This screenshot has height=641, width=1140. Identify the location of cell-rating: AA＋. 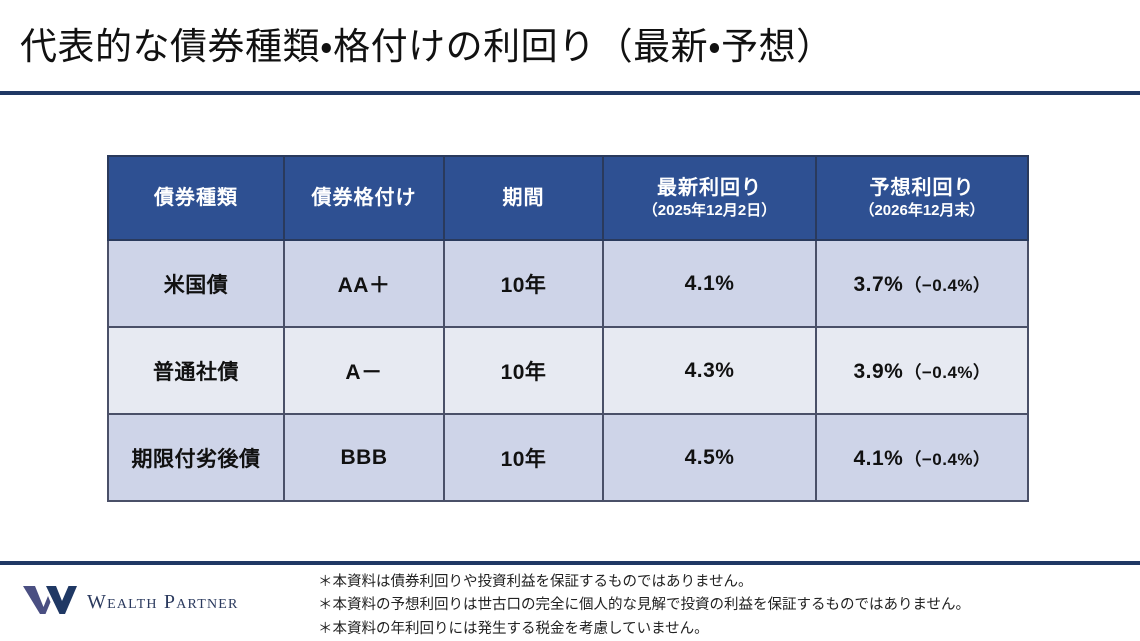
(364, 283).